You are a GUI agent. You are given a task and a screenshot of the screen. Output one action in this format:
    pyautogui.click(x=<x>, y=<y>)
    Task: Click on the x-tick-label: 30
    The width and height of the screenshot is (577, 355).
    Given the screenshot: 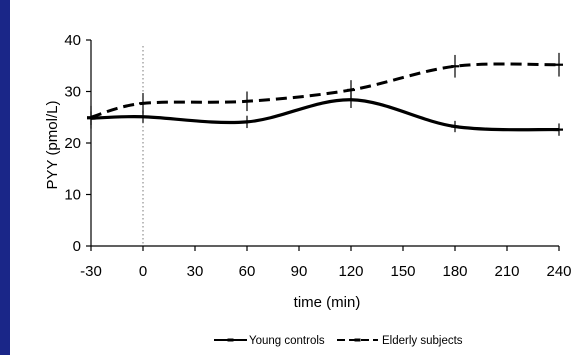 What is the action you would take?
    pyautogui.click(x=195, y=271)
    